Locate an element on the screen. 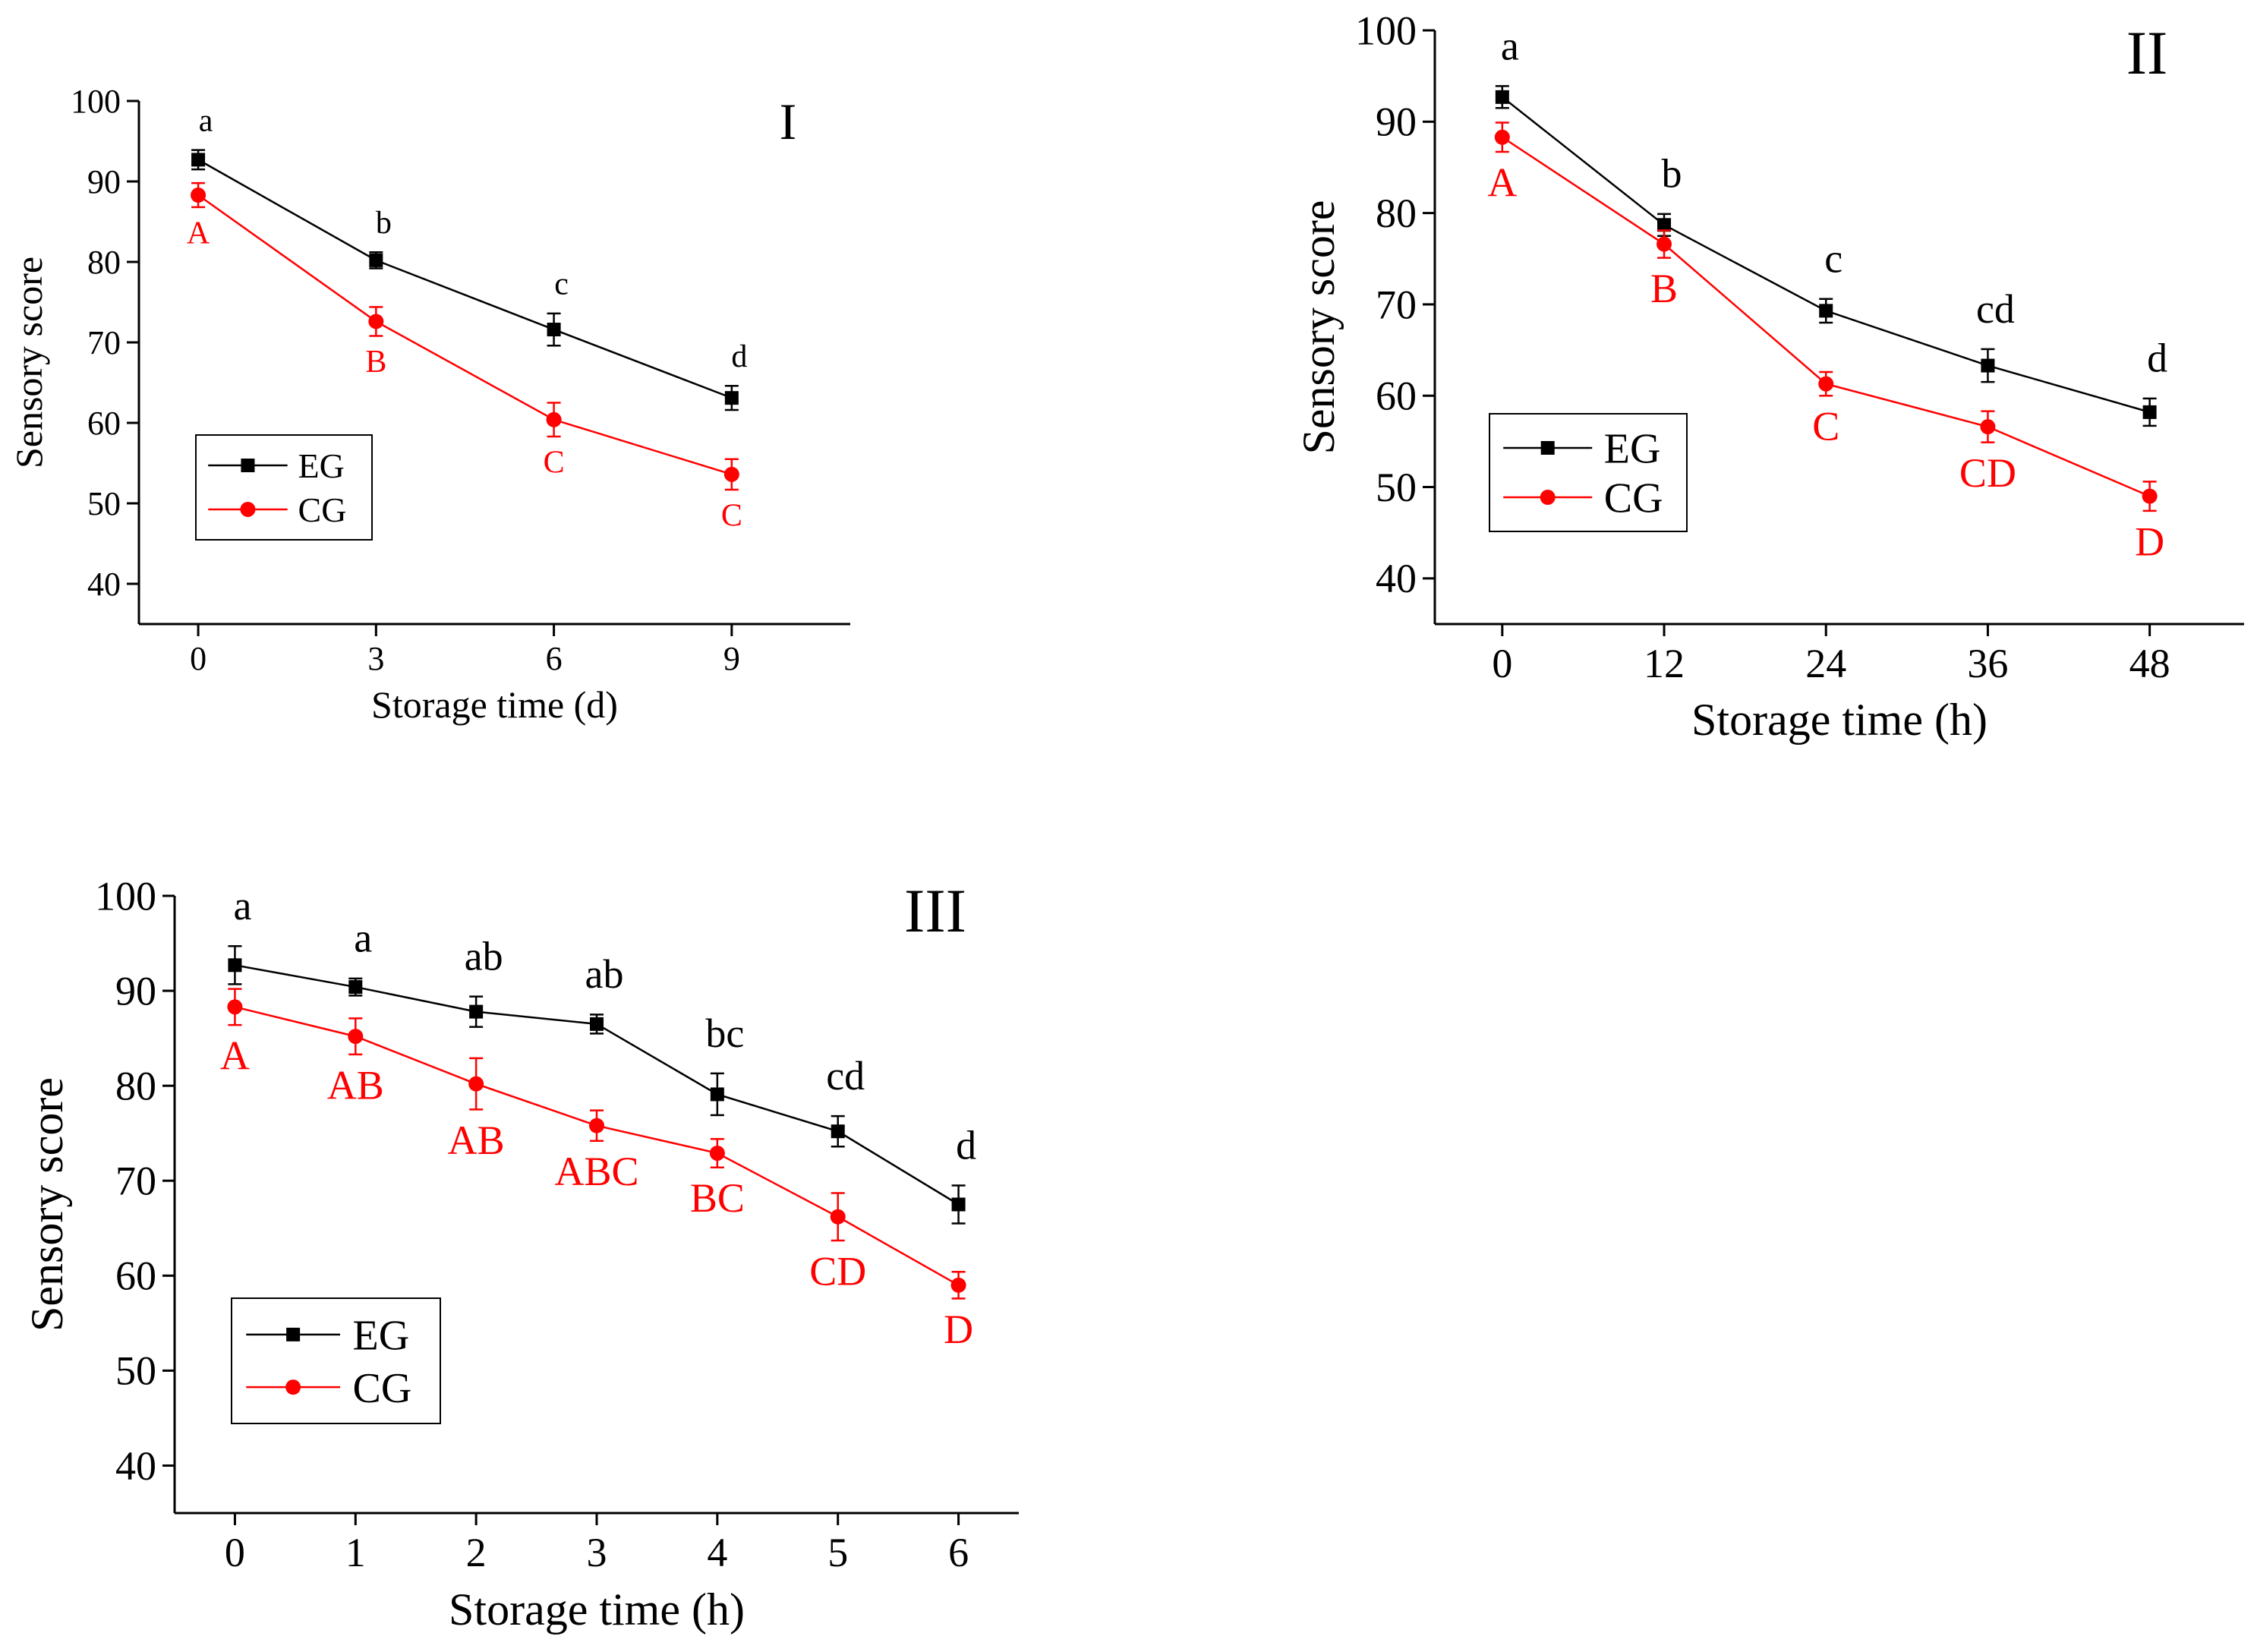 The width and height of the screenshot is (2257, 1652). x-tick-label: 1 is located at coordinates (355, 1552).